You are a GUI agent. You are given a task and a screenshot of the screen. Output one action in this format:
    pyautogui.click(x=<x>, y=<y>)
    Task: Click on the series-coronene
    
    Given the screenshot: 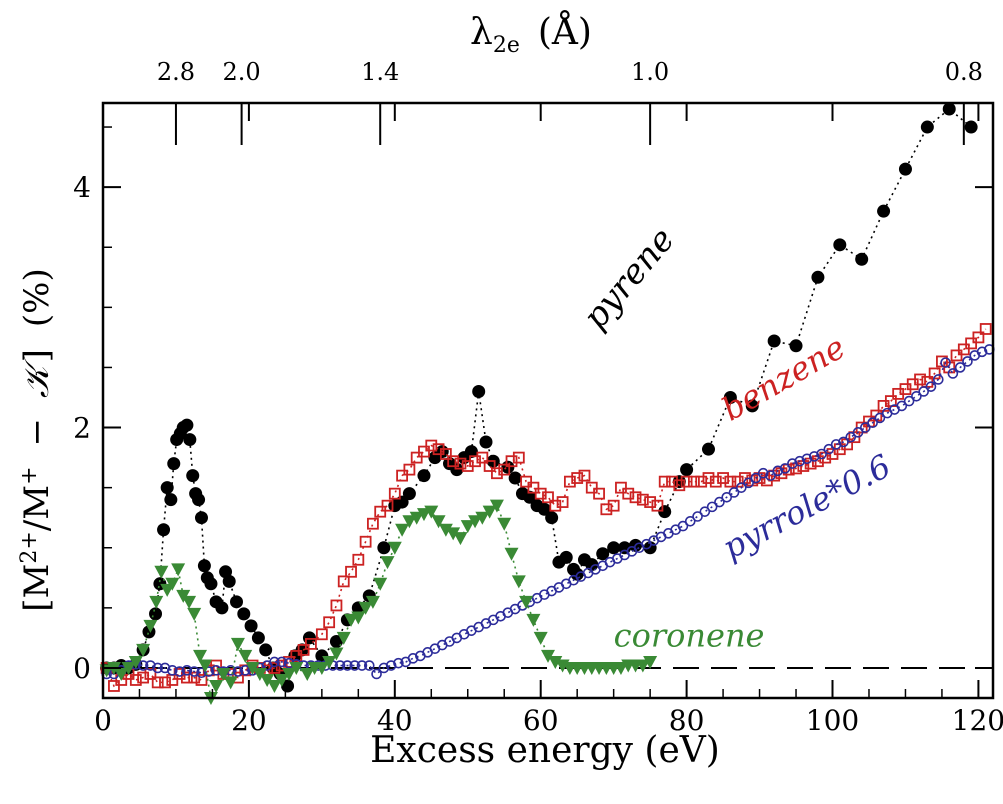 What is the action you would take?
    pyautogui.click(x=378, y=602)
    